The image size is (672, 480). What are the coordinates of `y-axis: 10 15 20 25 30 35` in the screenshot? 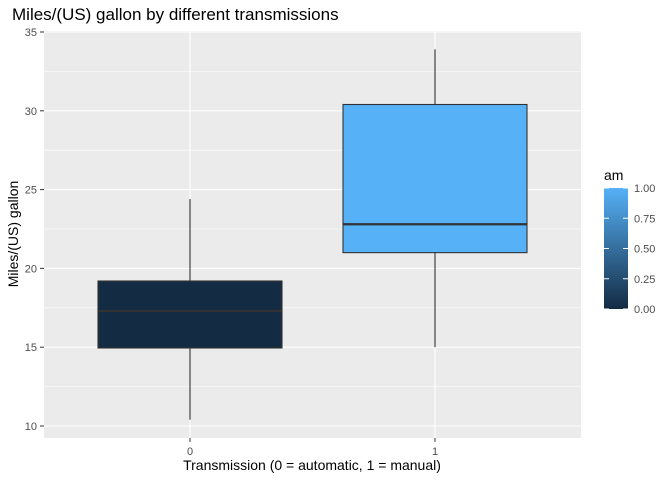 It's located at (34, 230).